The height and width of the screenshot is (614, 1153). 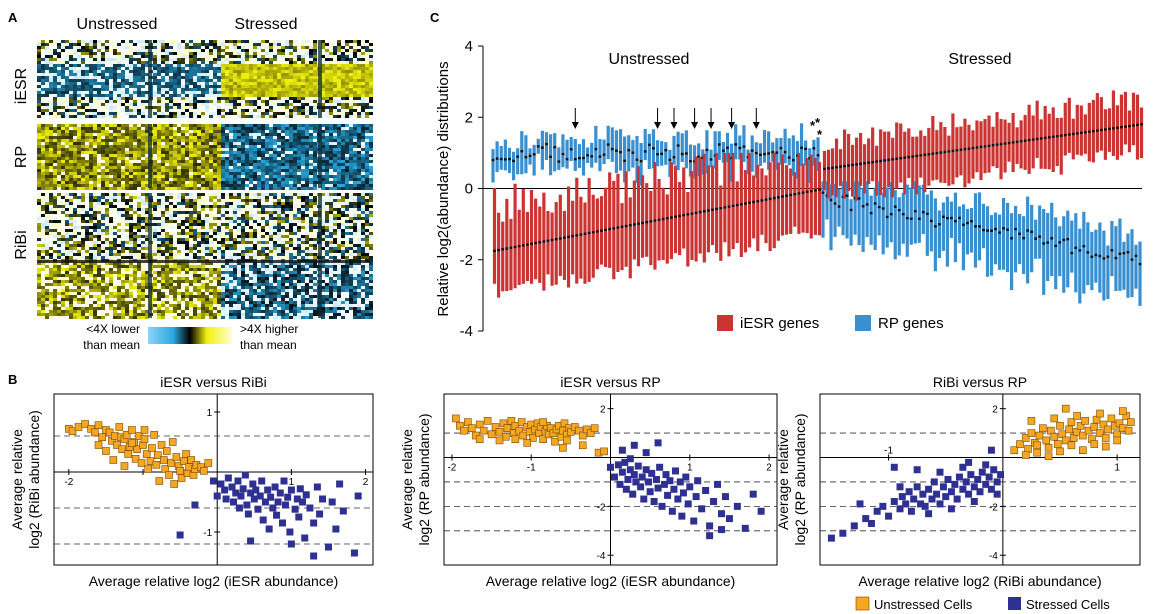 What do you see at coordinates (150, 156) in the screenshot?
I see `heatmap-stripe` at bounding box center [150, 156].